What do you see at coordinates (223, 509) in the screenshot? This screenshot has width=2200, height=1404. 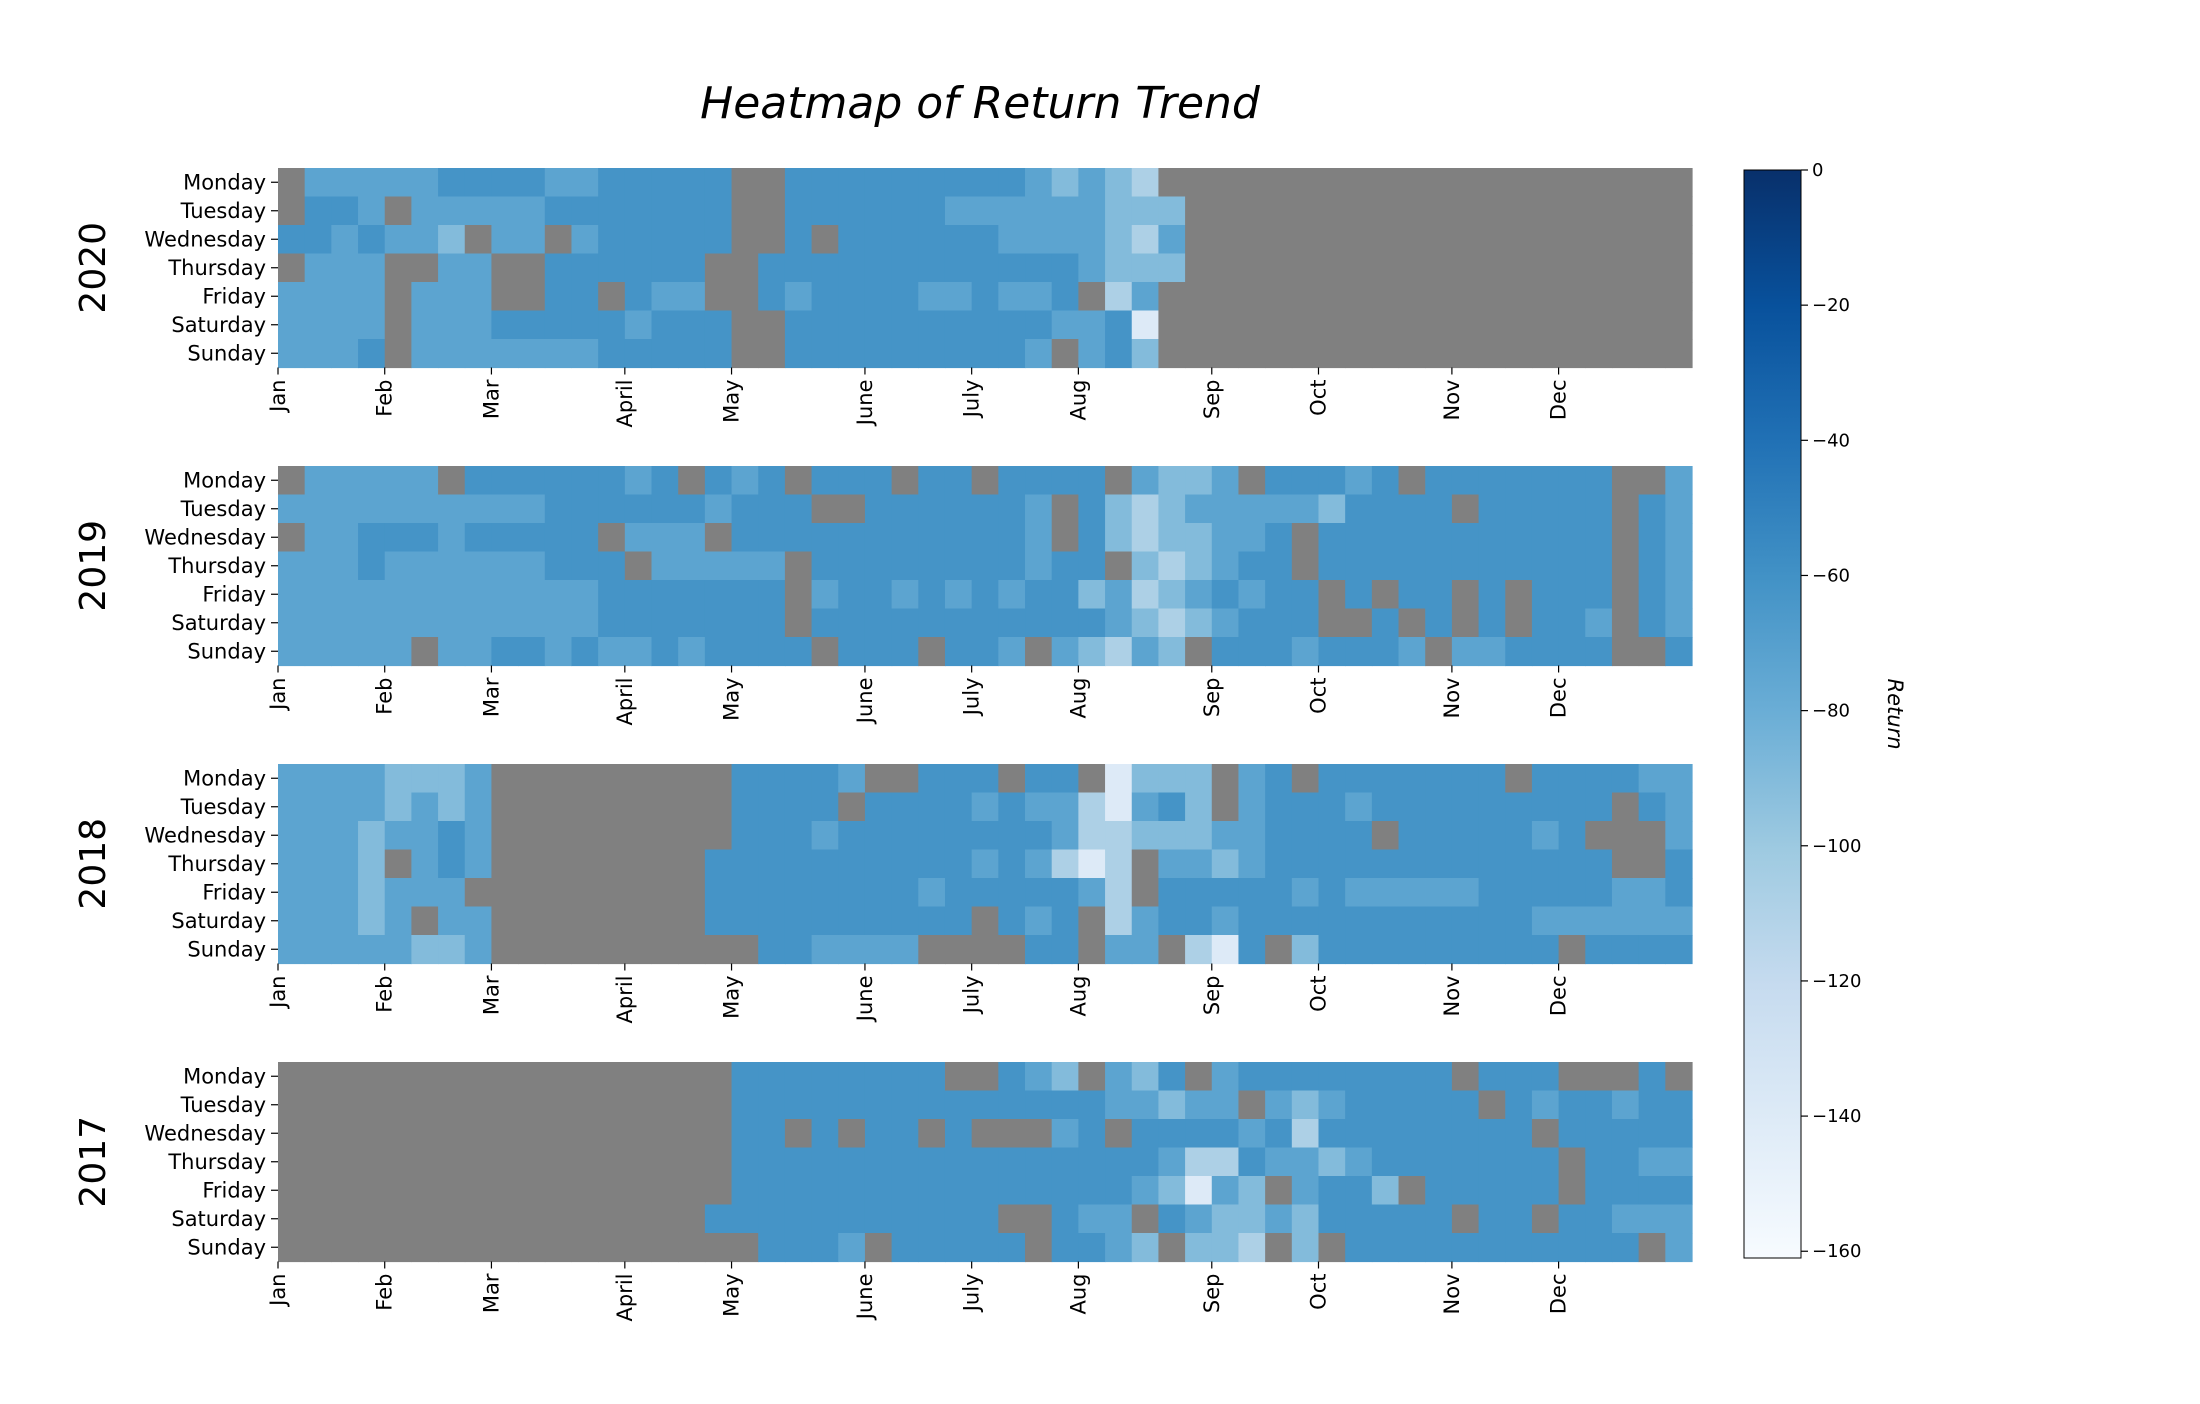 I see `day-label: Tuesday` at bounding box center [223, 509].